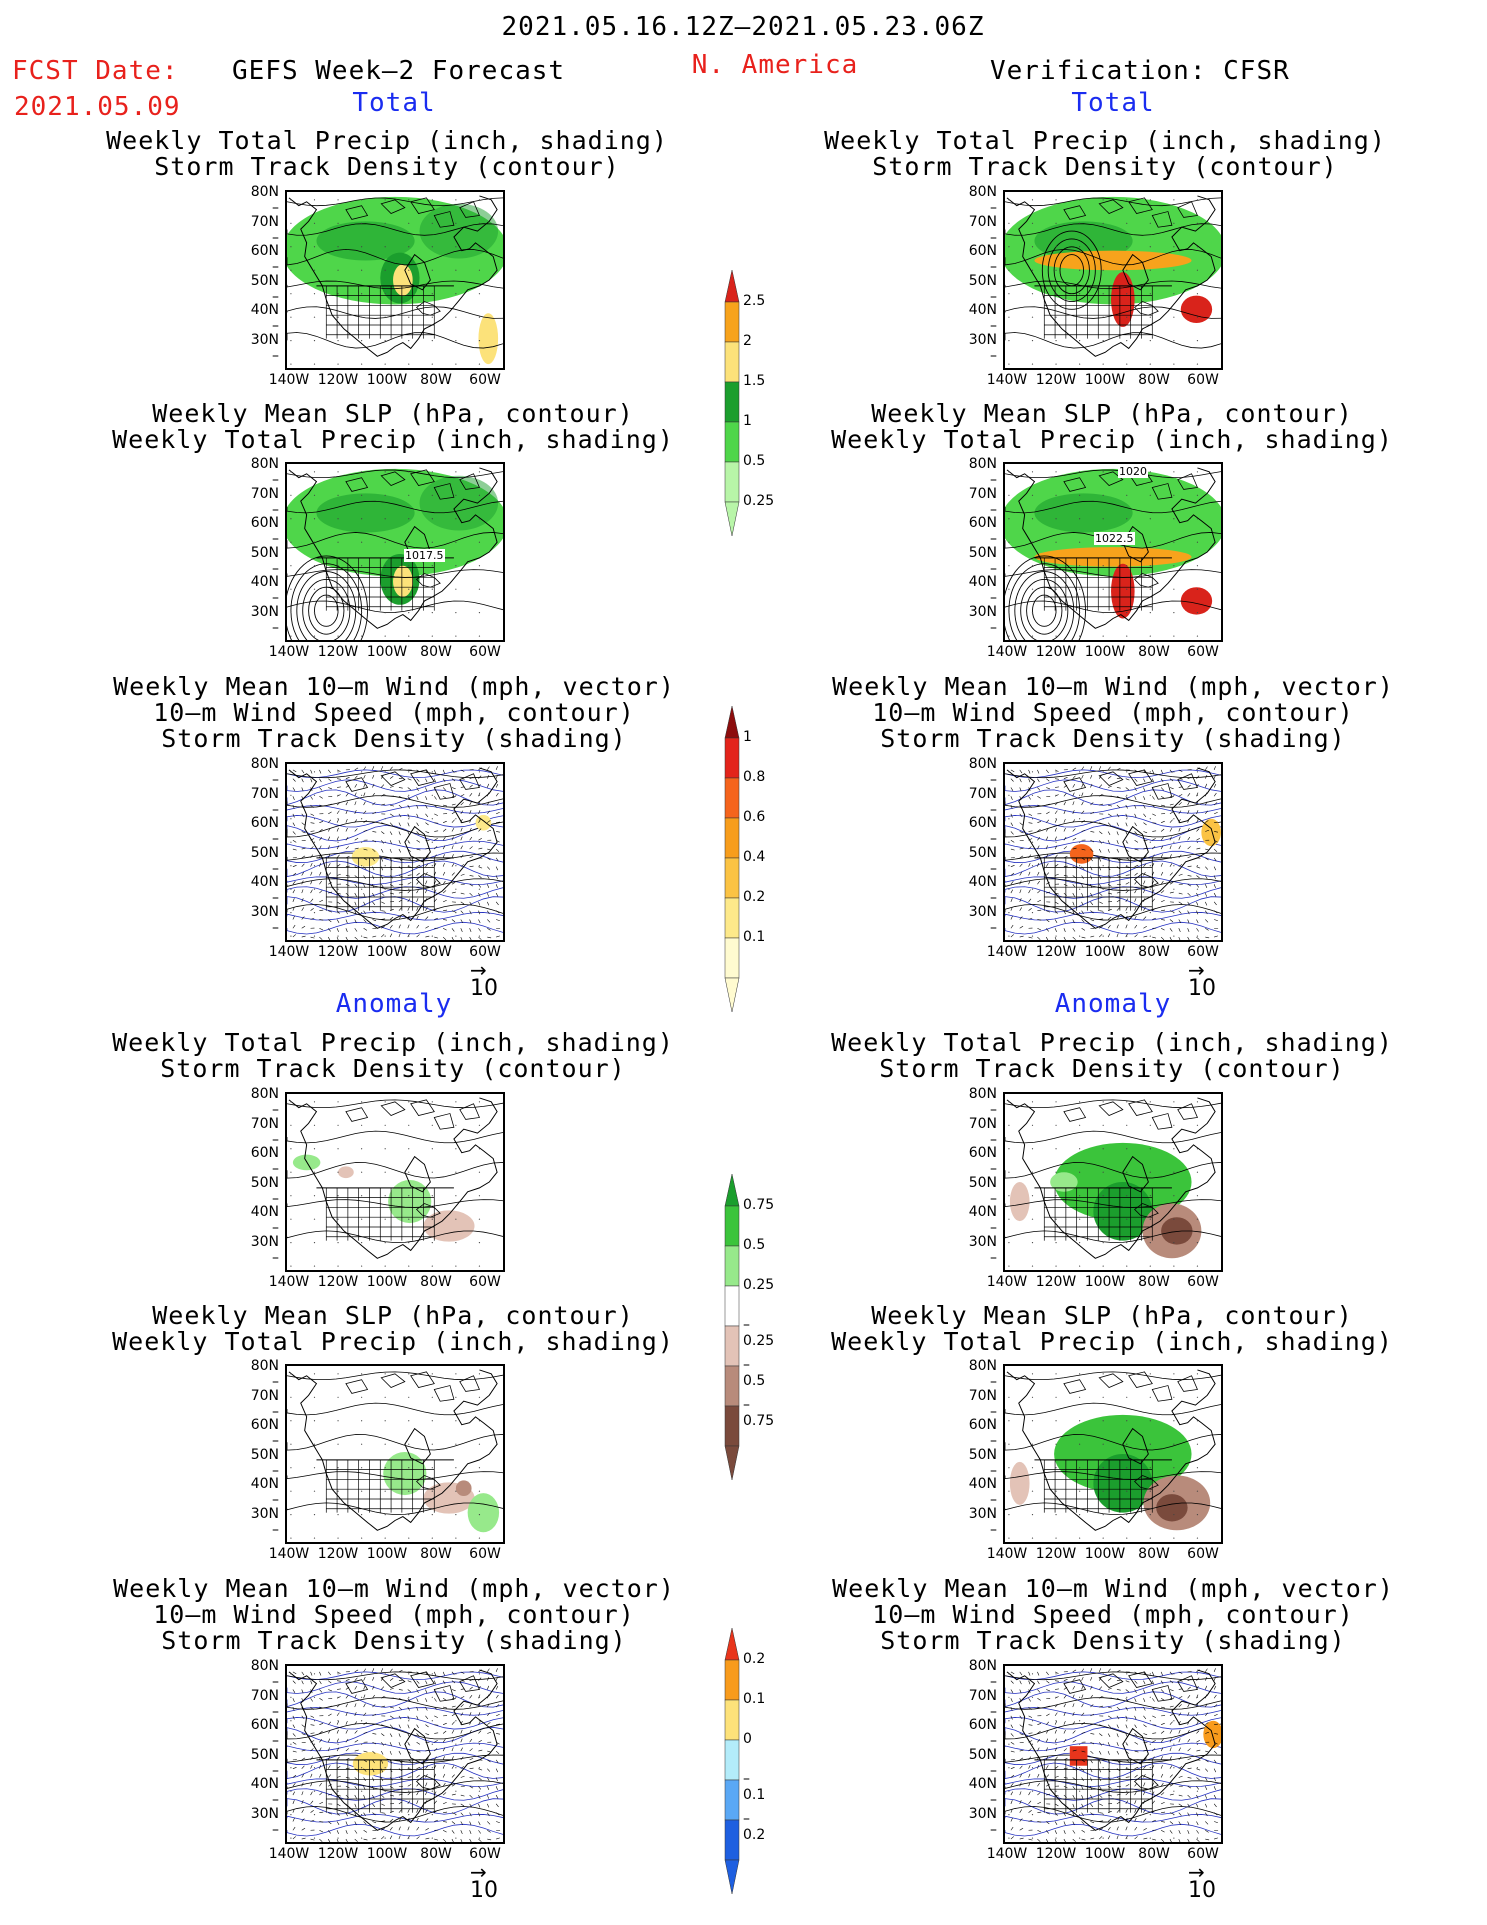 The image size is (1487, 1925). Describe the element at coordinates (754, 1699) in the screenshot. I see `colorbar-level-label: 0.1` at that location.